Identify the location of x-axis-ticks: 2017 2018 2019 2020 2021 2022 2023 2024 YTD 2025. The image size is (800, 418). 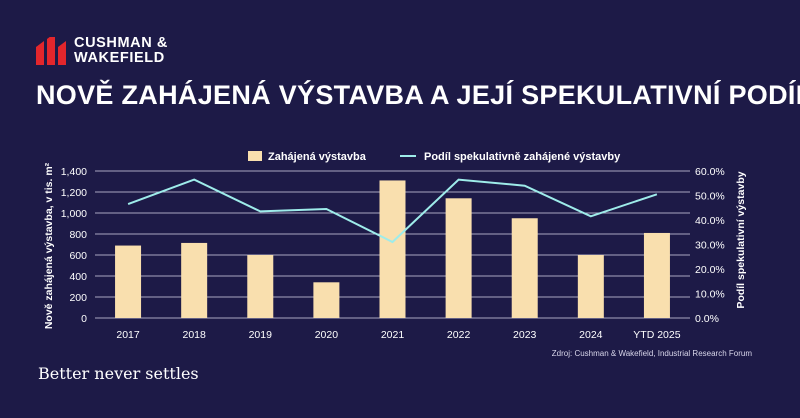
(398, 335).